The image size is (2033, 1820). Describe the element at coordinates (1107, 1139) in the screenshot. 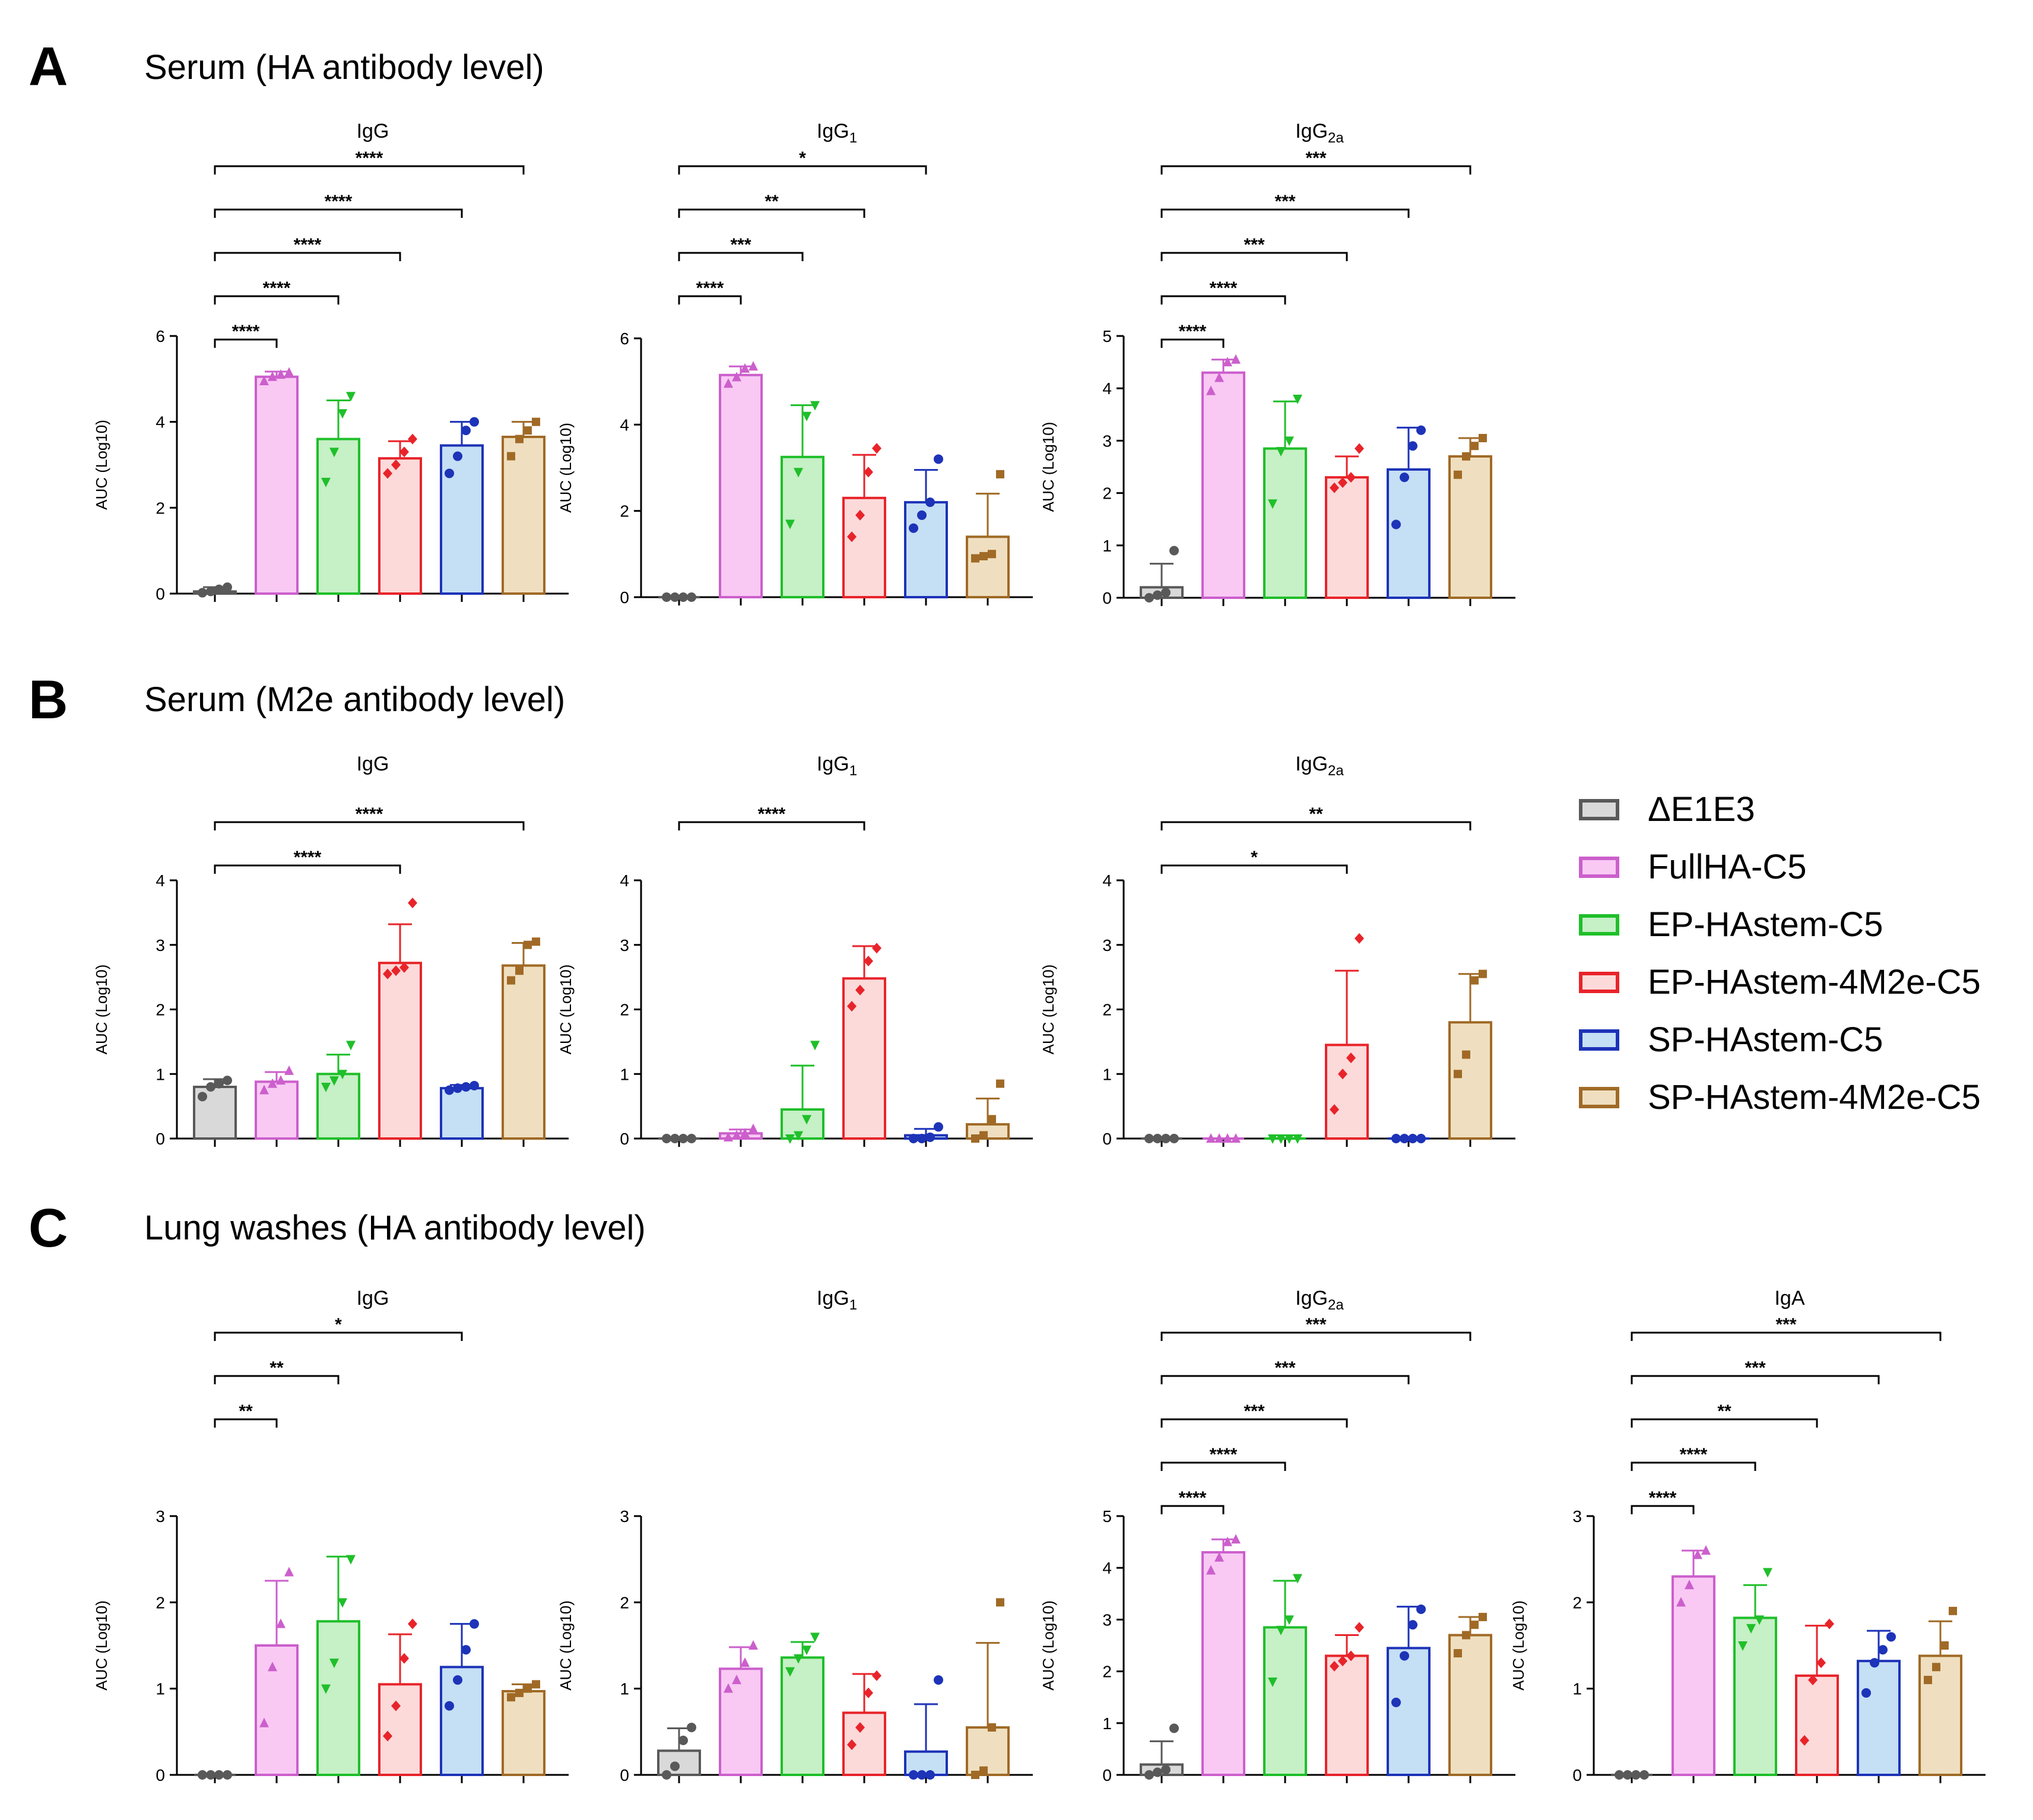

I see `y-tick-label: 0` at that location.